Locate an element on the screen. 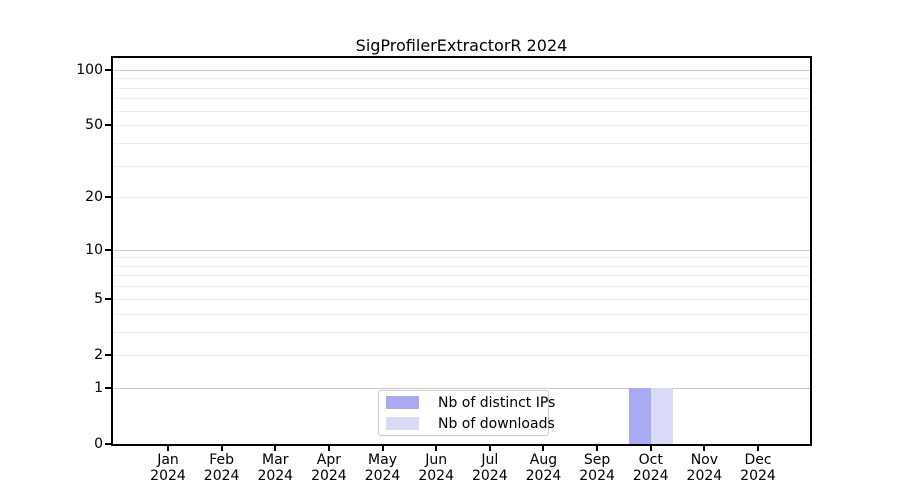 The width and height of the screenshot is (900, 500). y-axis-tick-label: 50 is located at coordinates (94, 125).